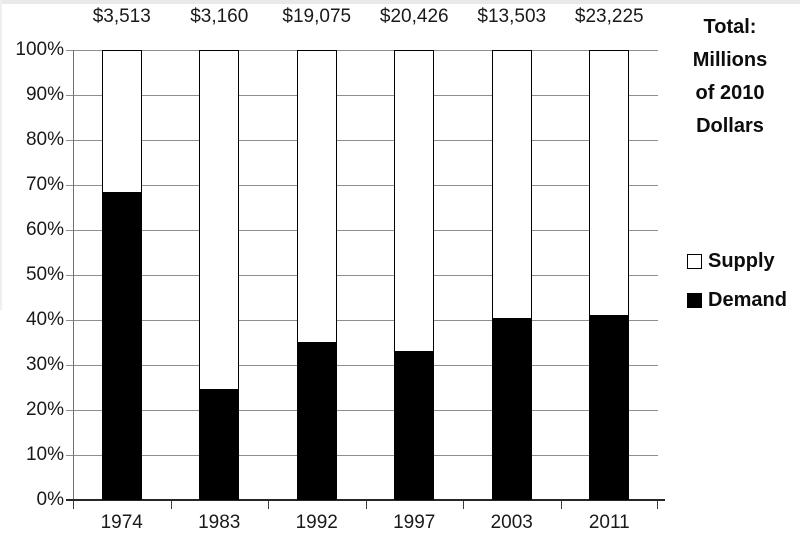 The height and width of the screenshot is (544, 800). Describe the element at coordinates (39, 49) in the screenshot. I see `y-tick-label-100%: 100%` at that location.